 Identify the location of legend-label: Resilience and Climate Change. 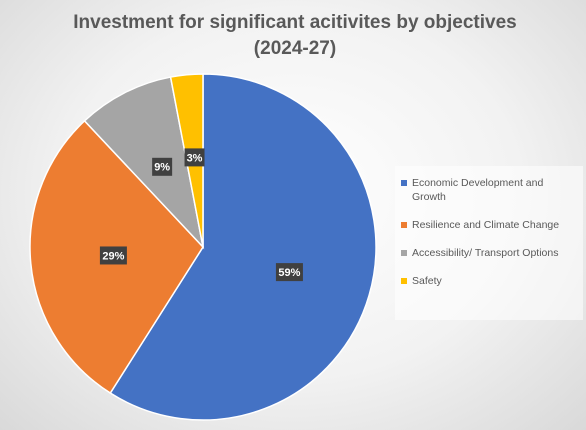
(486, 225).